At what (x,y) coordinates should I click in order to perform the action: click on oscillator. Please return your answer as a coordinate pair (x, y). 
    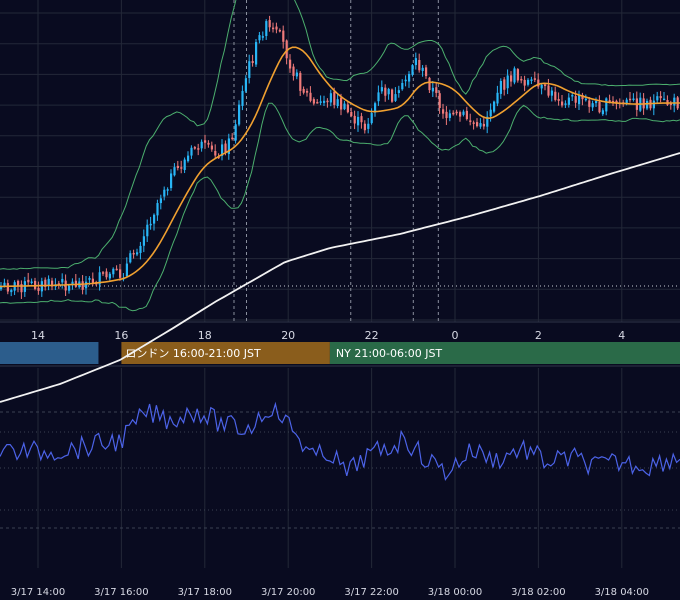
    Looking at the image, I should click on (340, 441).